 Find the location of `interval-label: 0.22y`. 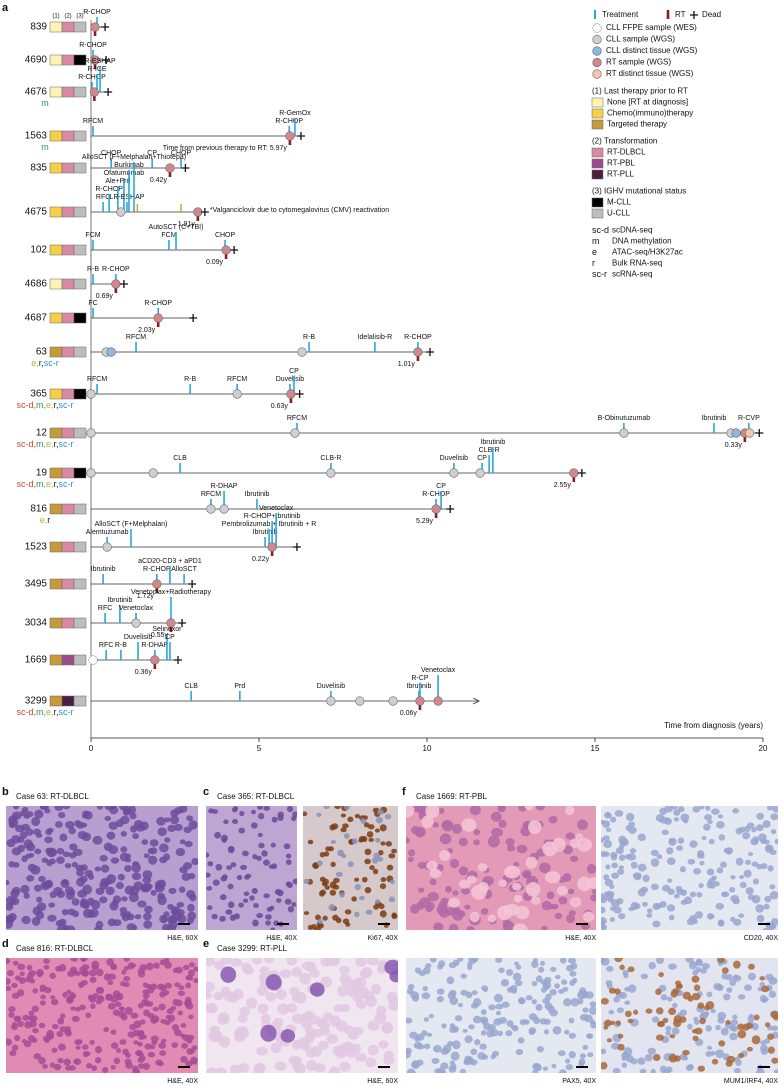

interval-label: 0.22y is located at coordinates (261, 559).